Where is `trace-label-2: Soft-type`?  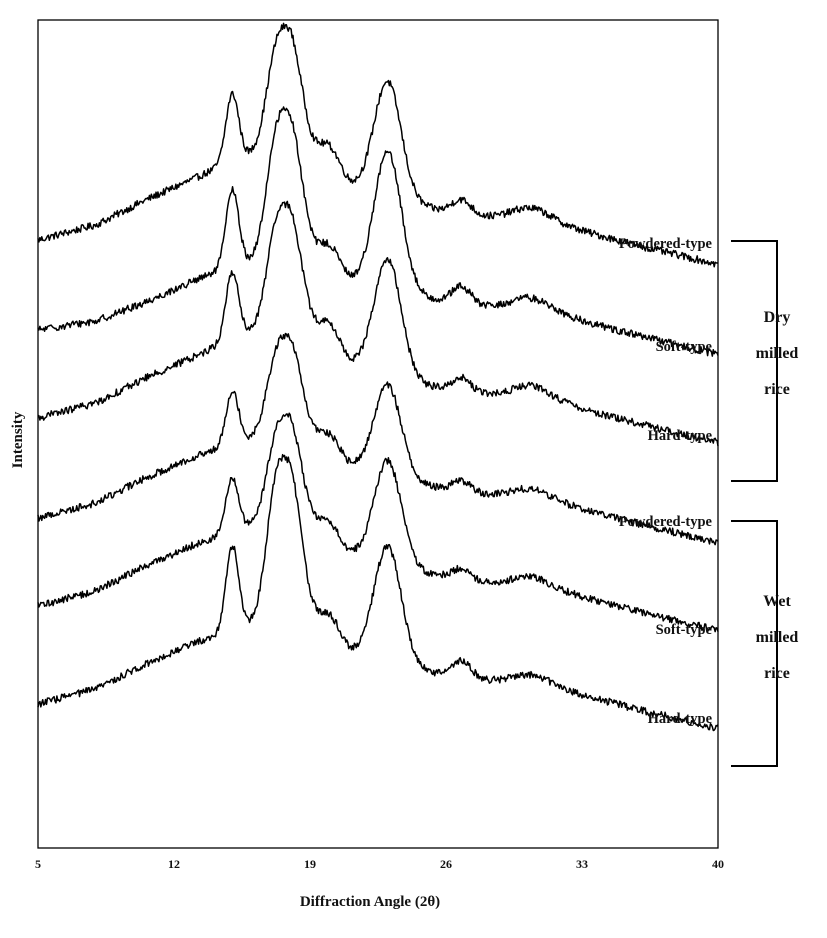 trace-label-2: Soft-type is located at coordinates (684, 347).